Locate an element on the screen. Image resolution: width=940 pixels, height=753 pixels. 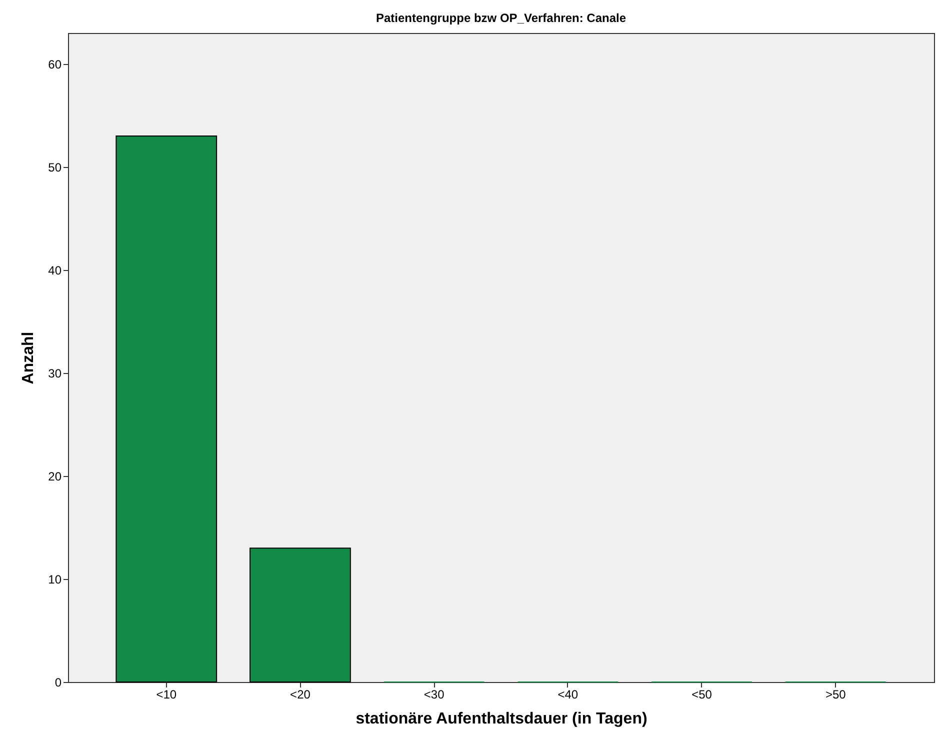
y-axis-title: Anzahl is located at coordinates (29, 358).